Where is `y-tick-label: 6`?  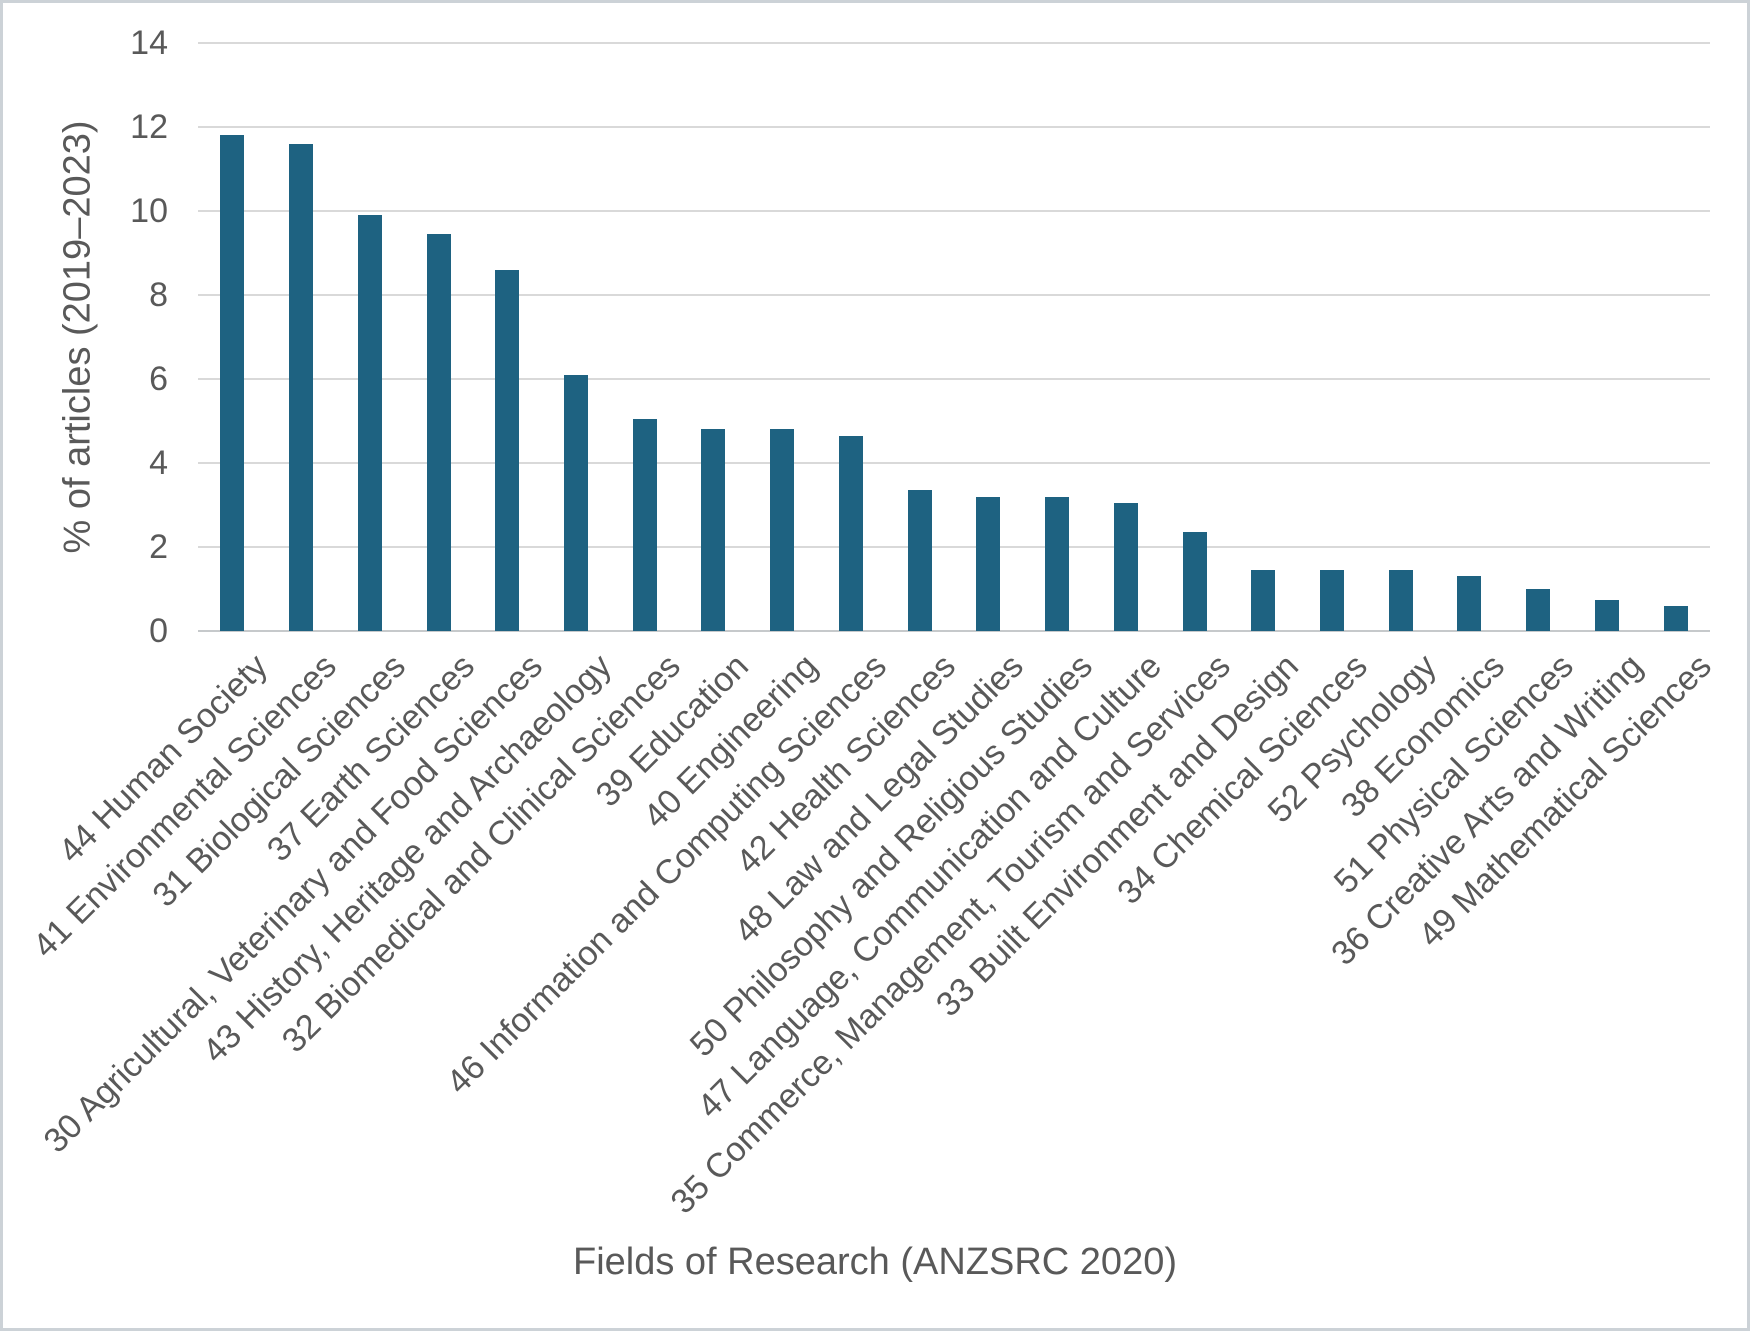
y-tick-label: 6 is located at coordinates (158, 379).